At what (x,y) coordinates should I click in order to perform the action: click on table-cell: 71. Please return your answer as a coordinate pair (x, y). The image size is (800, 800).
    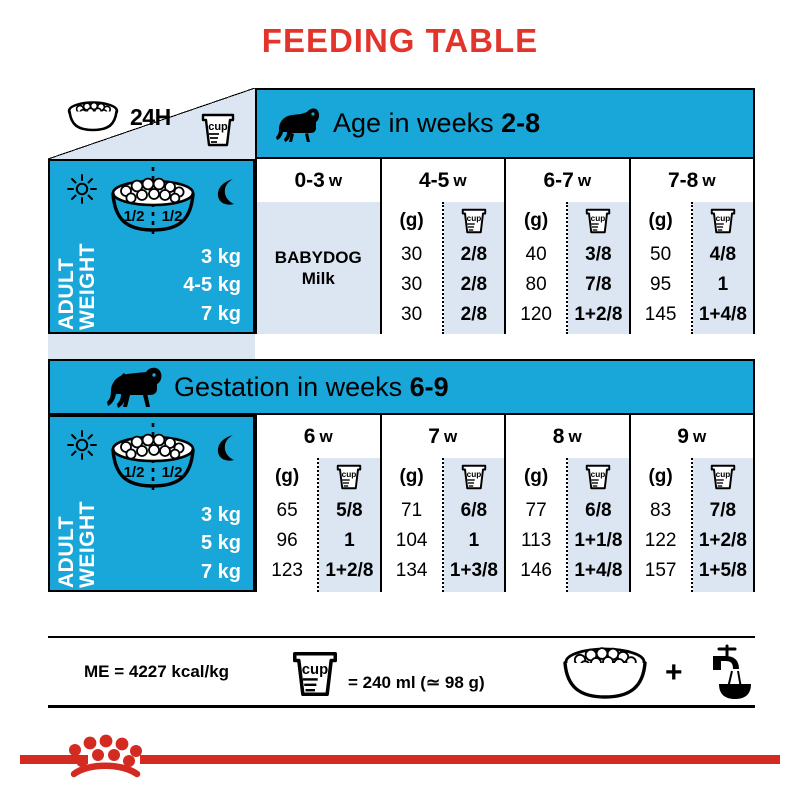
    Looking at the image, I should click on (412, 510).